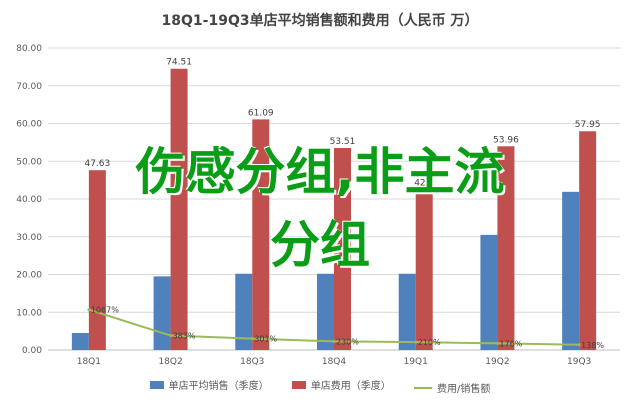  Describe the element at coordinates (464, 389) in the screenshot. I see `legend-label-ratio: 费用/销售额` at that location.